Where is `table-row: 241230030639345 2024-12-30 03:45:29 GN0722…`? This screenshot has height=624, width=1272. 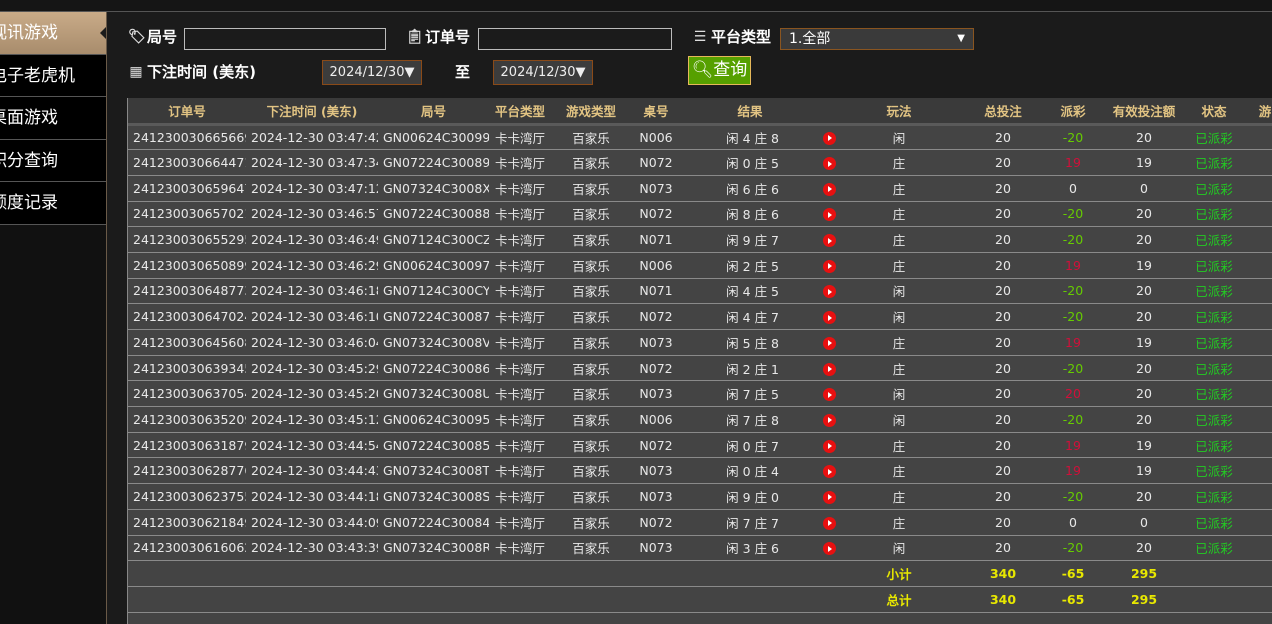 table-row: 241230030639345 2024-12-30 03:45:29 GN0722… is located at coordinates (700, 368).